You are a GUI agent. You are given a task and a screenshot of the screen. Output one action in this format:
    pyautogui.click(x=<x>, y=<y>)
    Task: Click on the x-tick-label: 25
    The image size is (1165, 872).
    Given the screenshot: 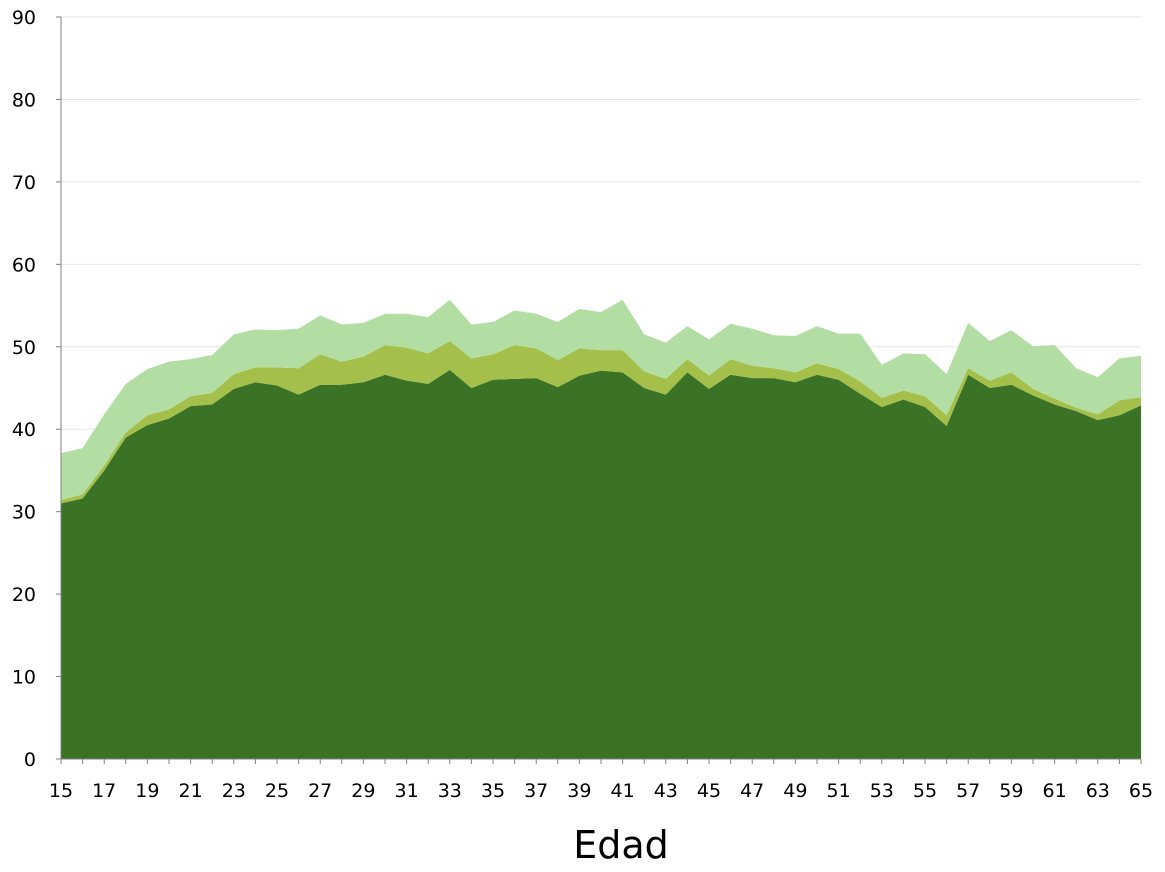 What is the action you would take?
    pyautogui.click(x=277, y=791)
    